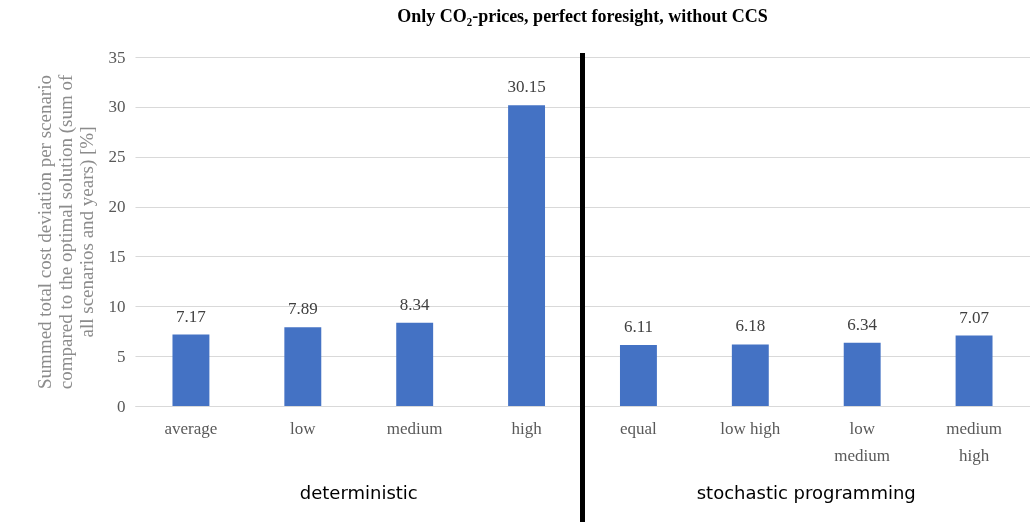  What do you see at coordinates (414, 428) in the screenshot?
I see `x-tick-label: medium` at bounding box center [414, 428].